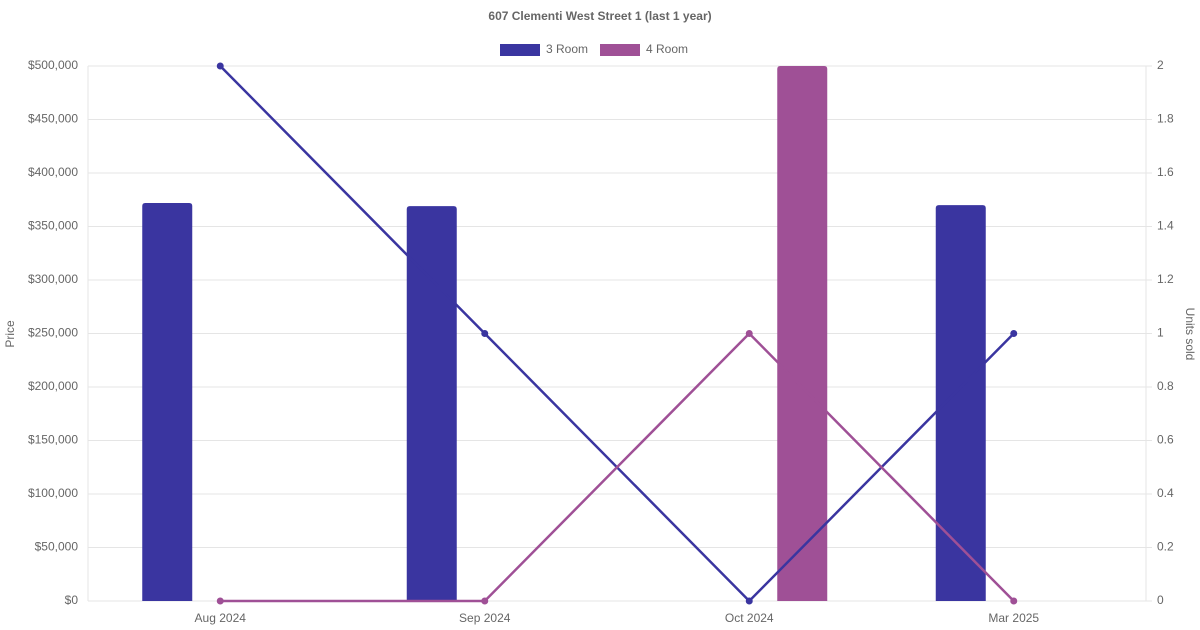  Describe the element at coordinates (567, 49) in the screenshot. I see `legend-label: 3 Room` at that location.